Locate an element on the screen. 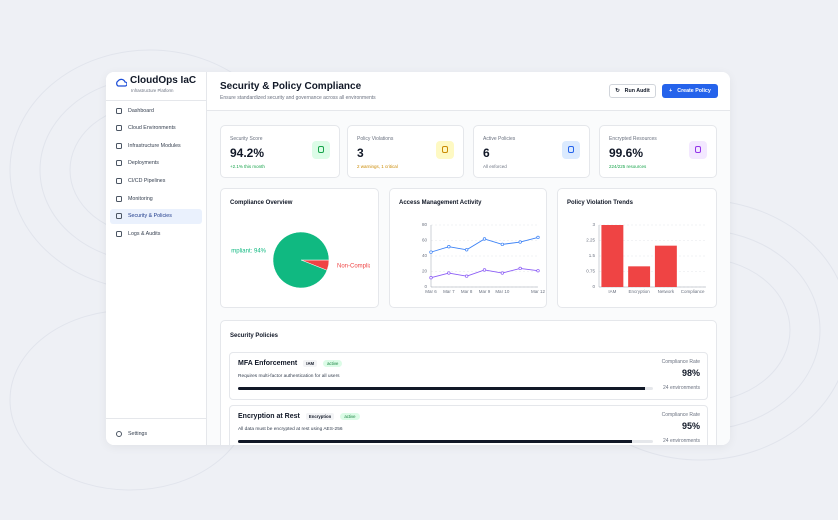 Image resolution: width=838 pixels, height=520 pixels. policy-status: active is located at coordinates (333, 363).